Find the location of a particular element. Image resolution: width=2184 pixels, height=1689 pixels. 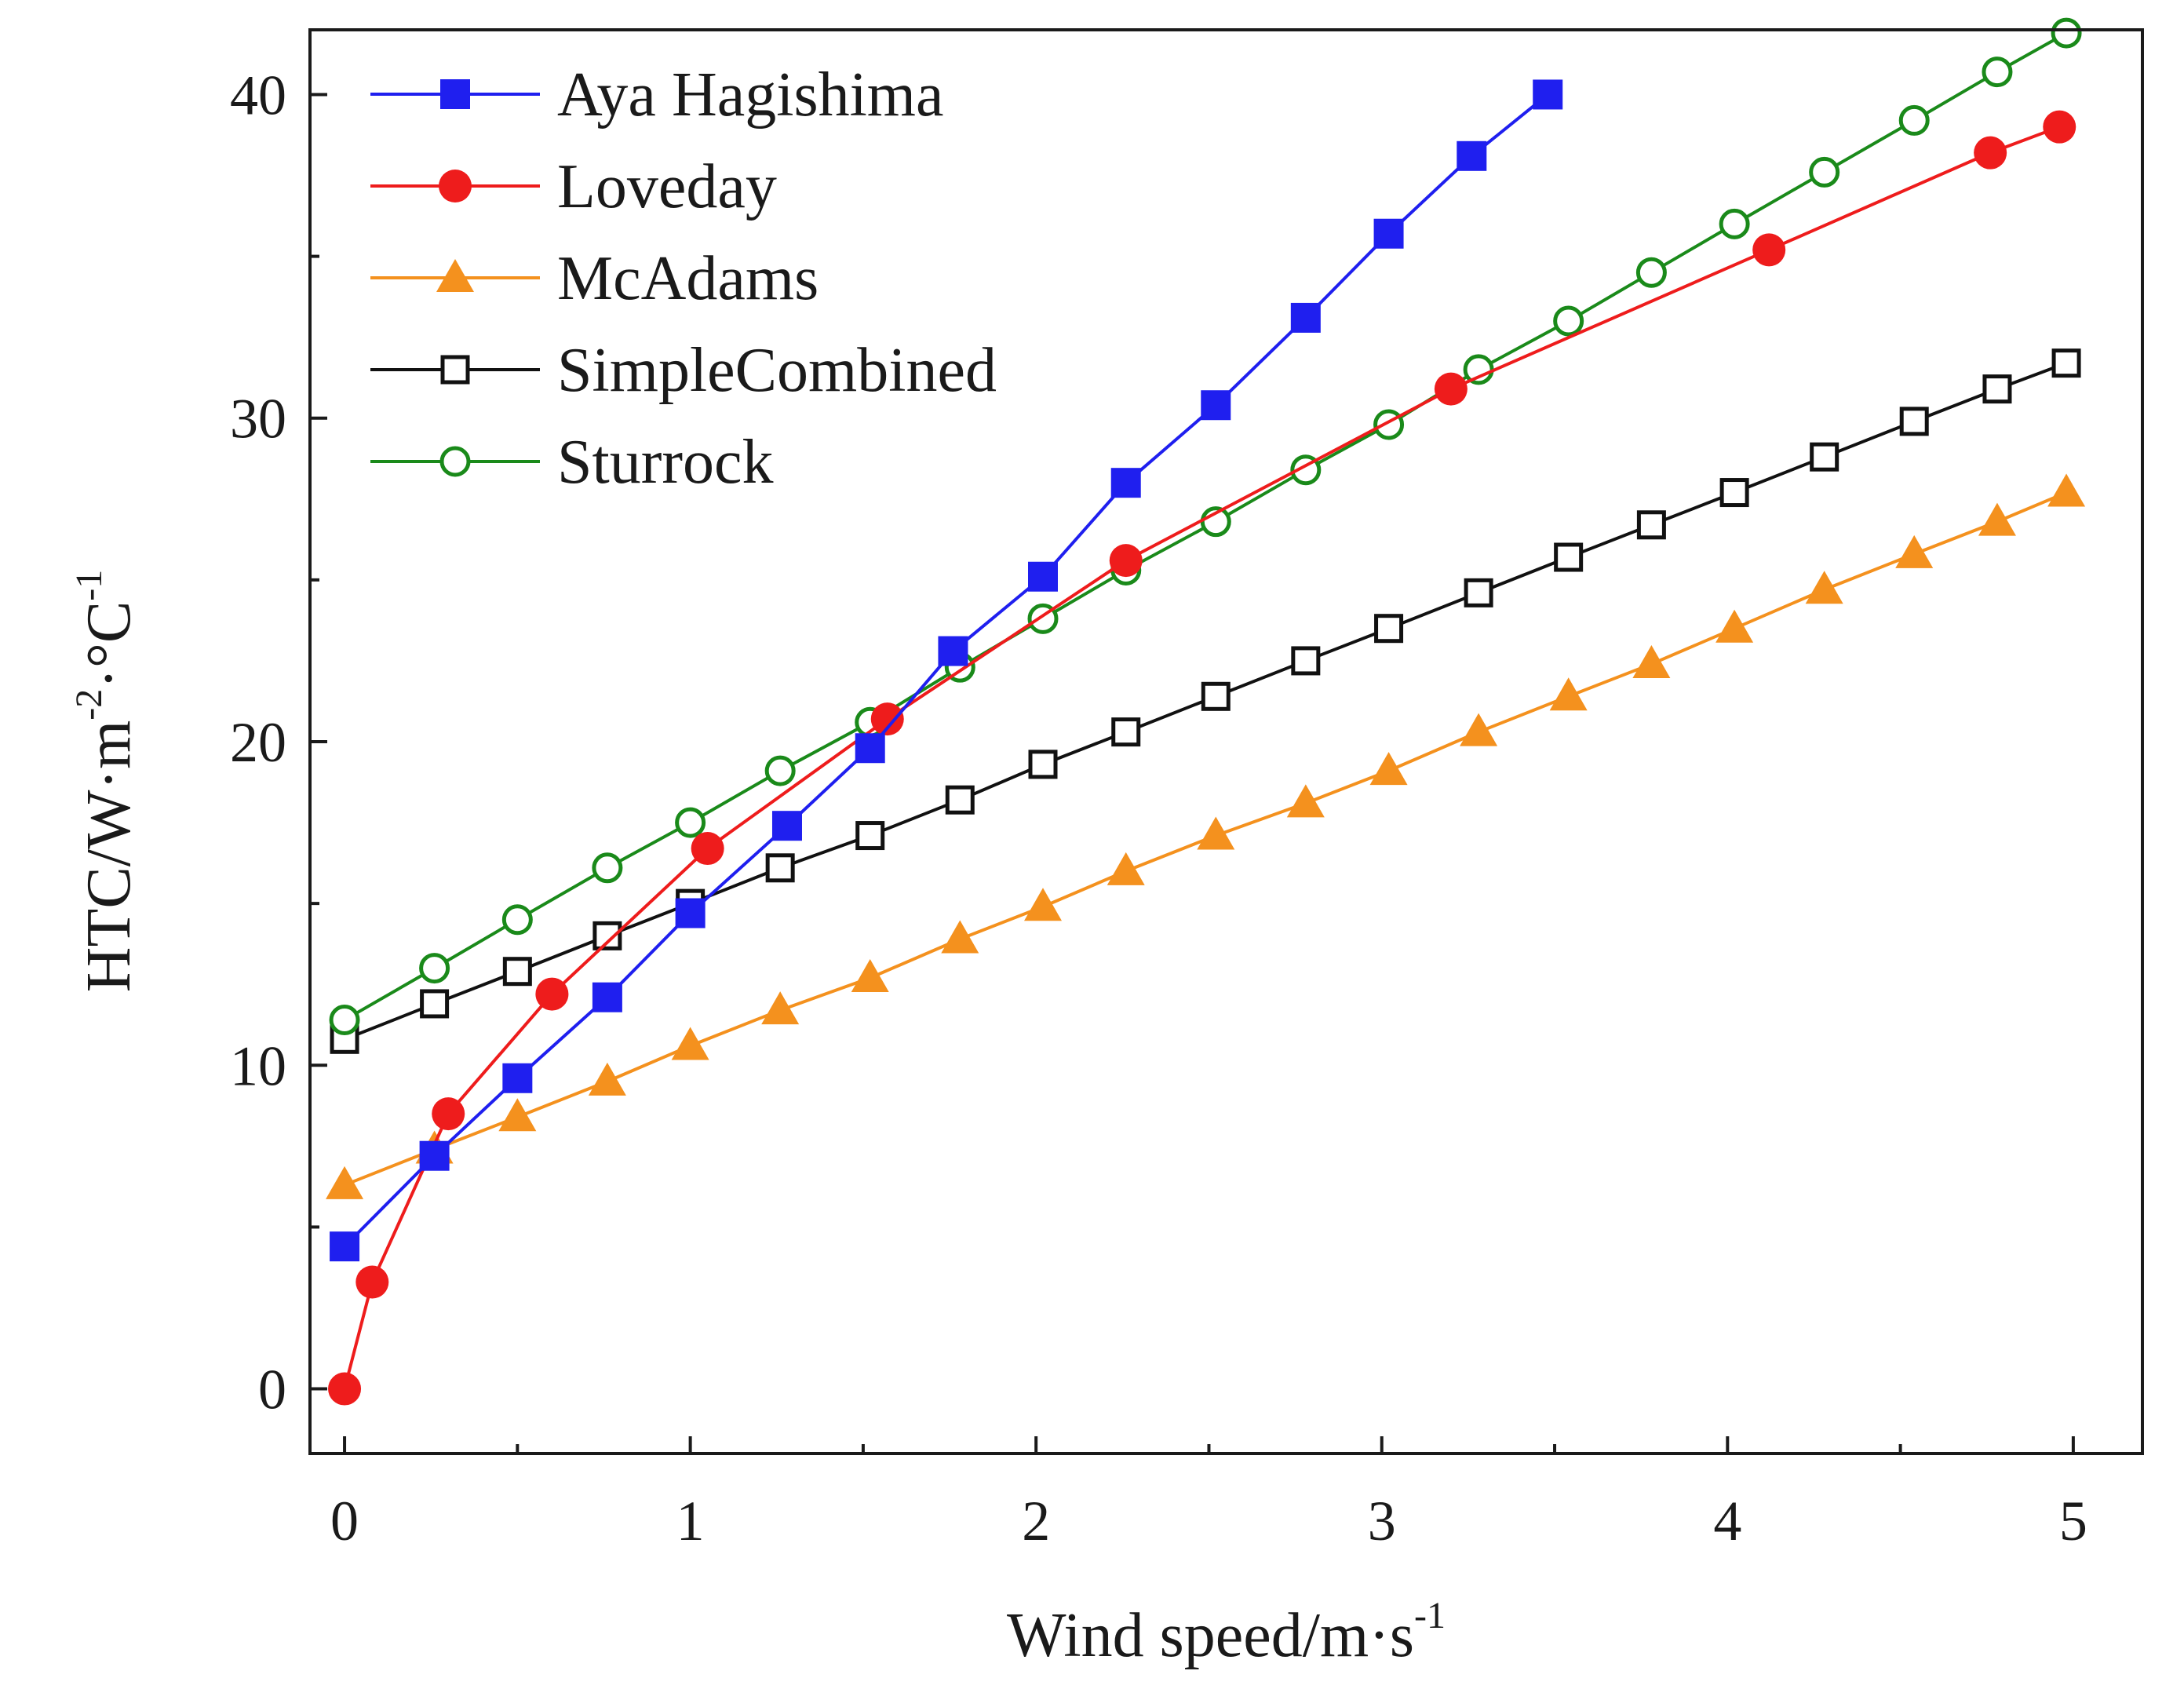

x-tick-label: 5 is located at coordinates (2073, 1521).